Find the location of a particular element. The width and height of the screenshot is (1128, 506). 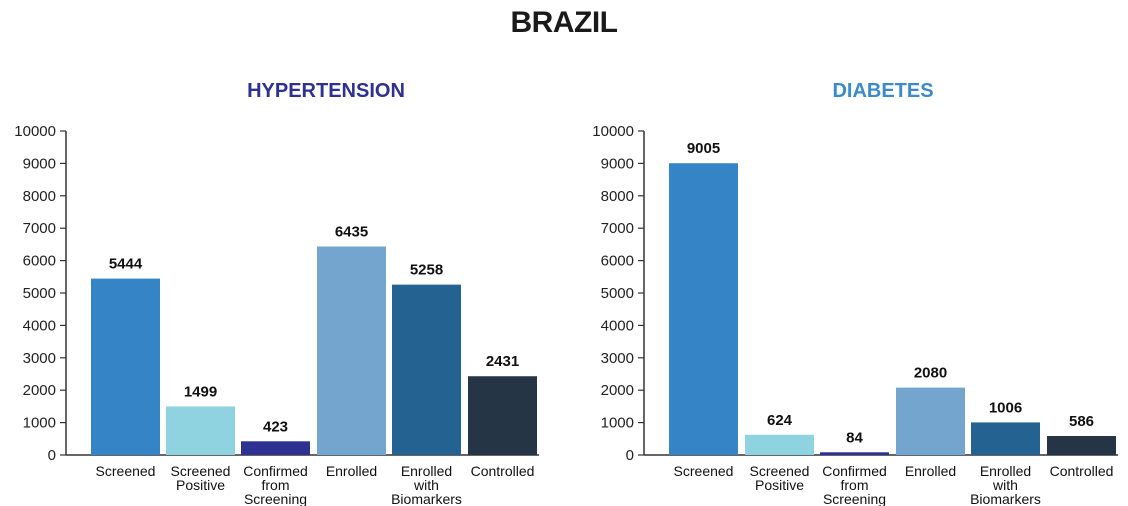

hypertension-data-label: 423 is located at coordinates (275, 426).